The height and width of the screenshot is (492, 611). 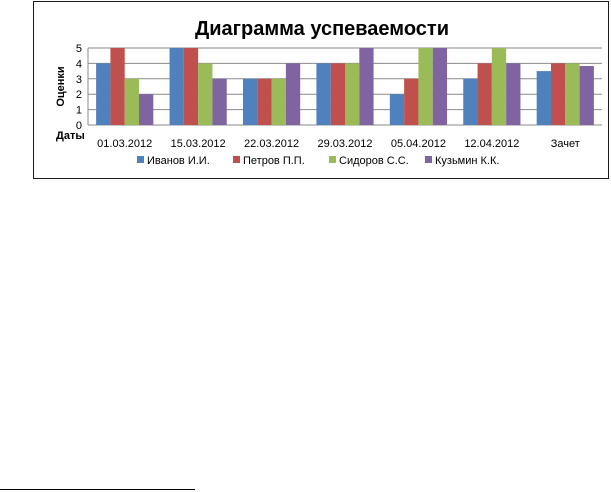 I want to click on y-axis-label: Оценки, so click(x=61, y=86).